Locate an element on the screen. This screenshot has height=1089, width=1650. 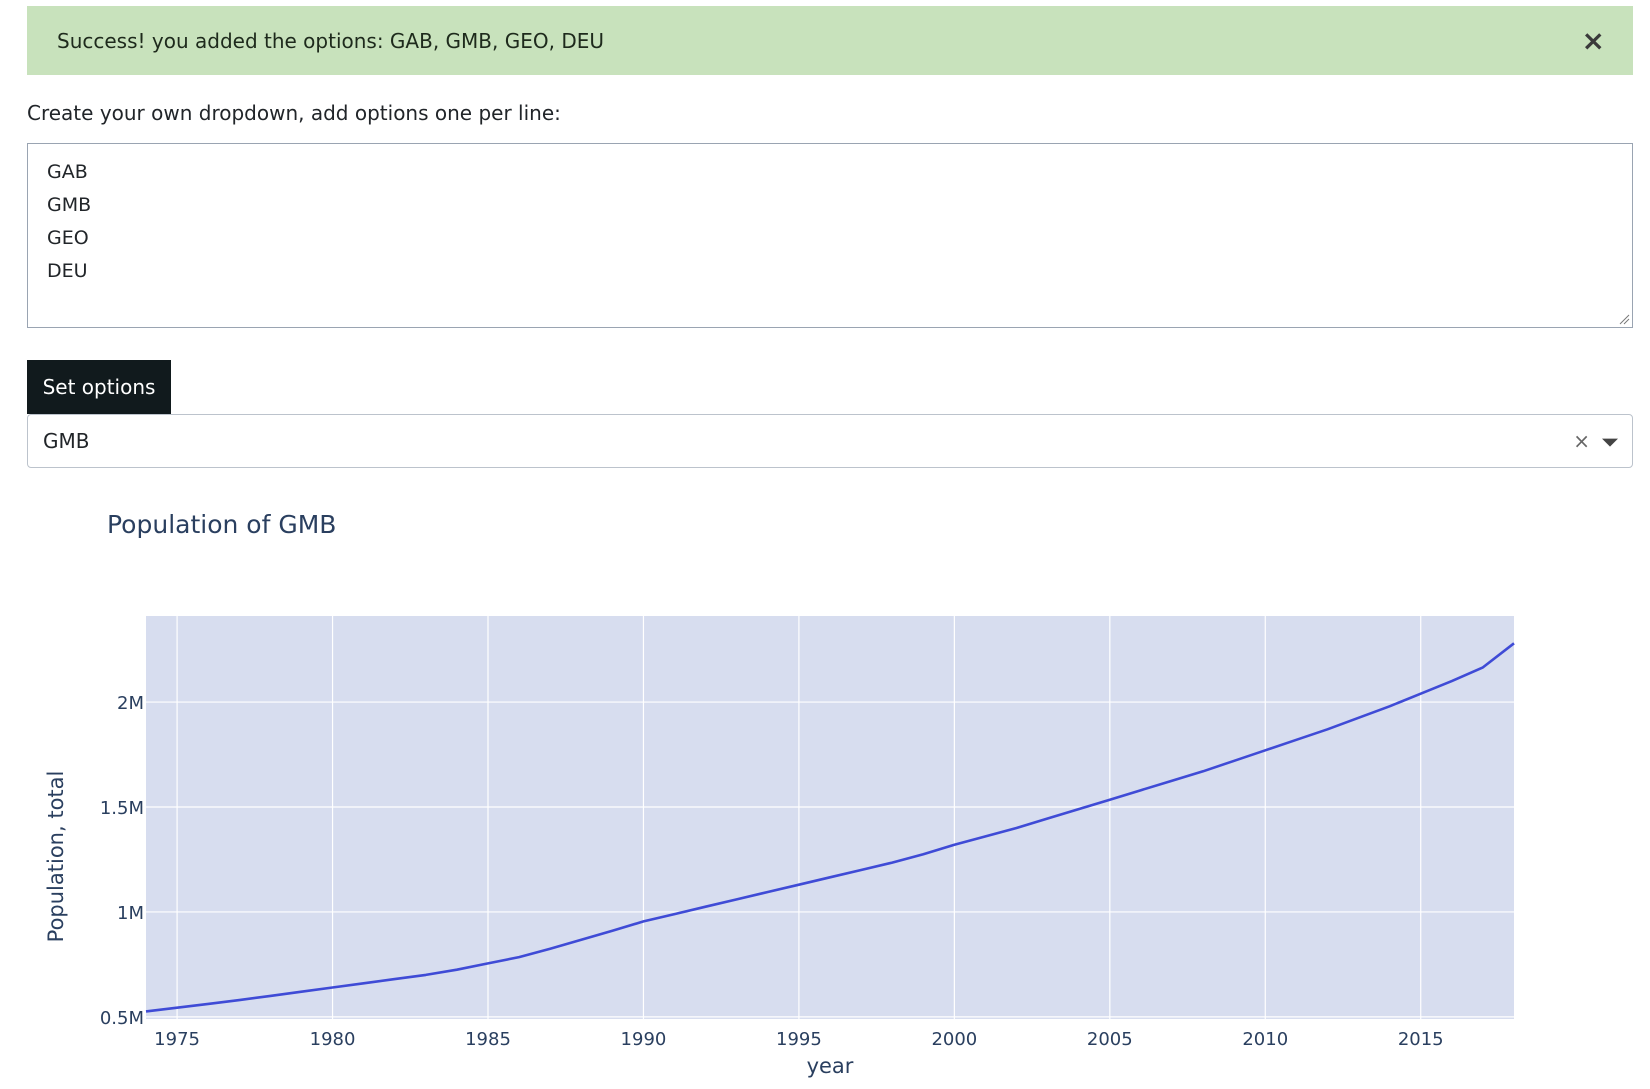
dropdown-selected-value: GMB is located at coordinates (66, 441).